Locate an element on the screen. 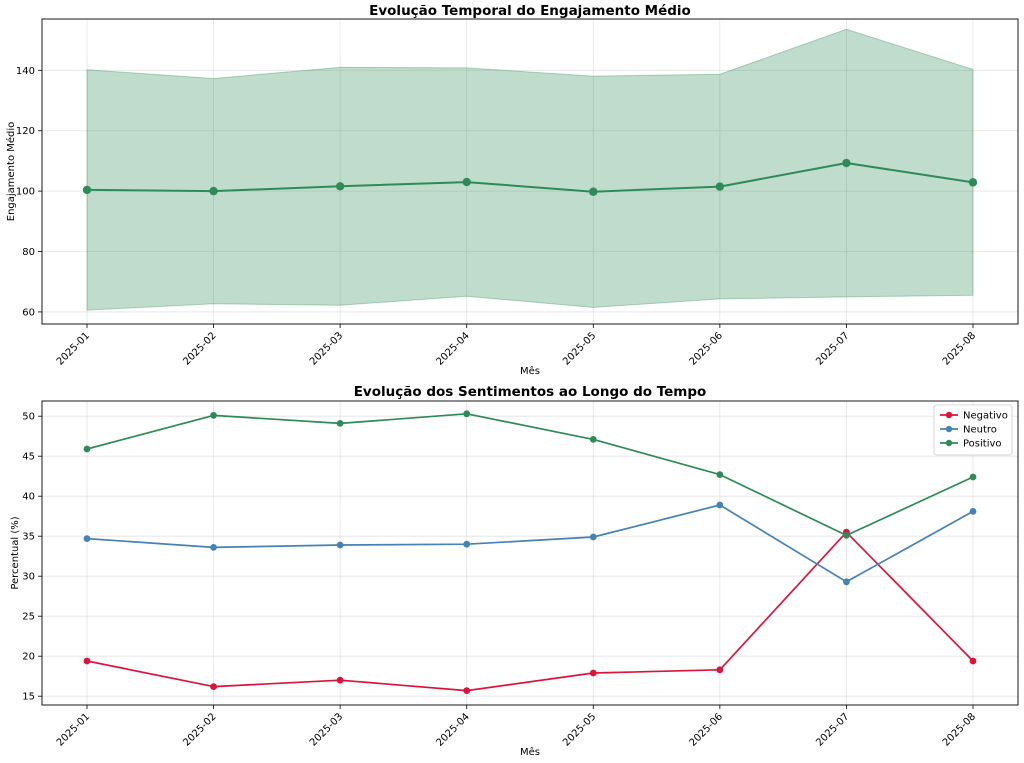 This screenshot has height=763, width=1024. sentiment-y-tick-label: 40 is located at coordinates (28, 497).